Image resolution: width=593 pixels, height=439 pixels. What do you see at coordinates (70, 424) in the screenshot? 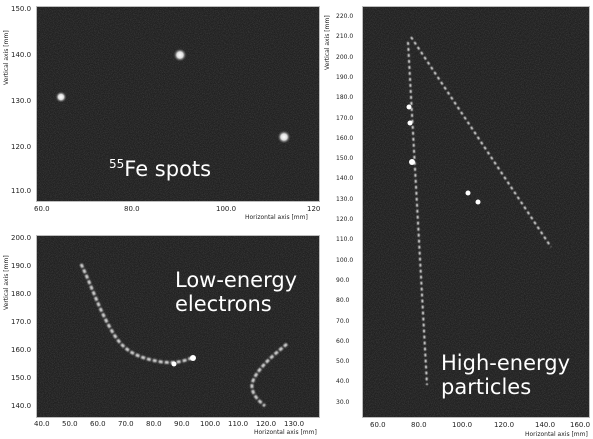
I see `low-energy-x-tick: 50.0` at bounding box center [70, 424].